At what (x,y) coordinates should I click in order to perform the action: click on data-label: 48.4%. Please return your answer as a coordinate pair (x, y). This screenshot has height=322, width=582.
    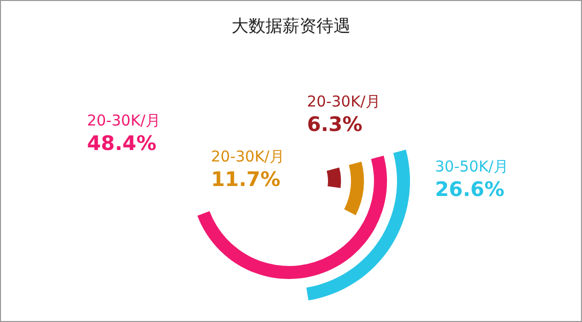
    Looking at the image, I should click on (121, 143).